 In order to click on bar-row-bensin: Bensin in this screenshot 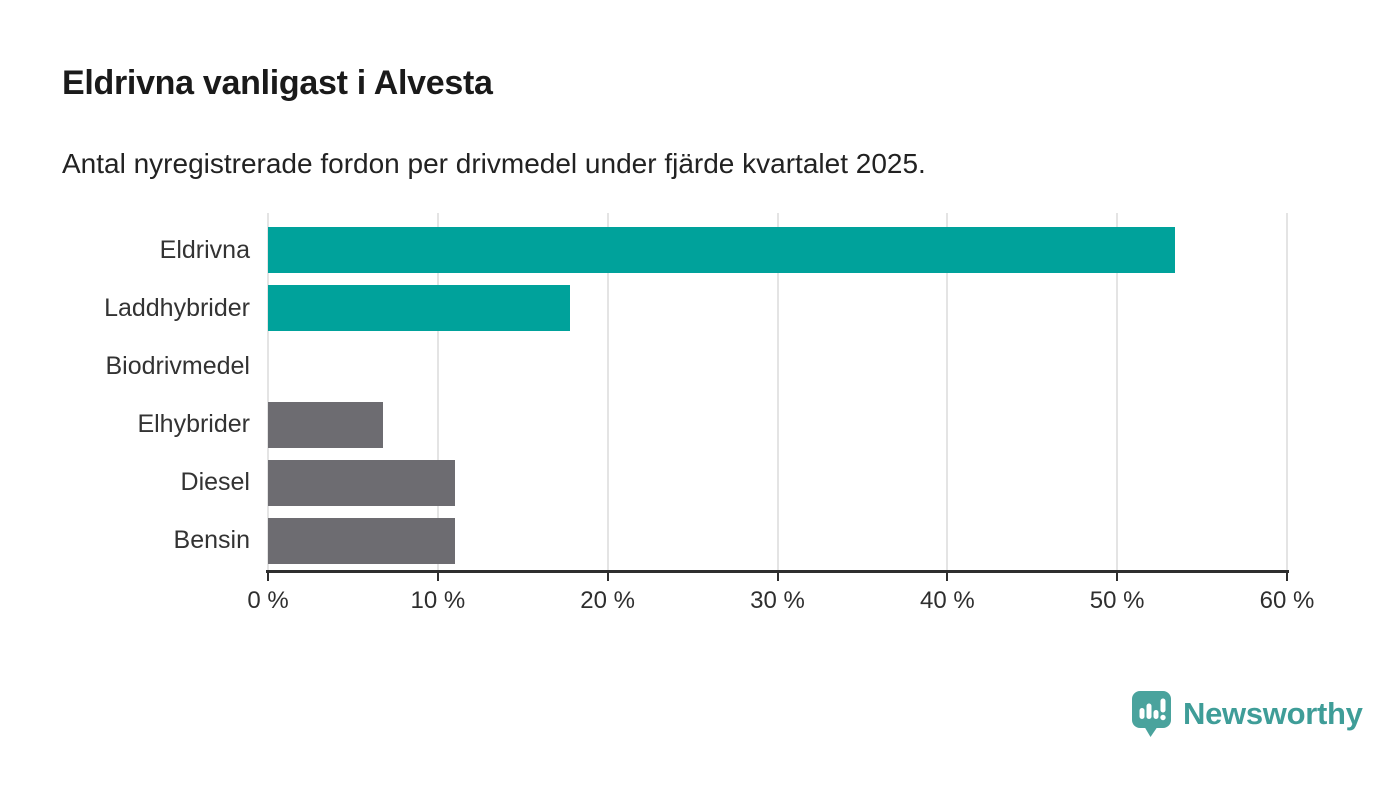, I will do `click(700, 541)`.